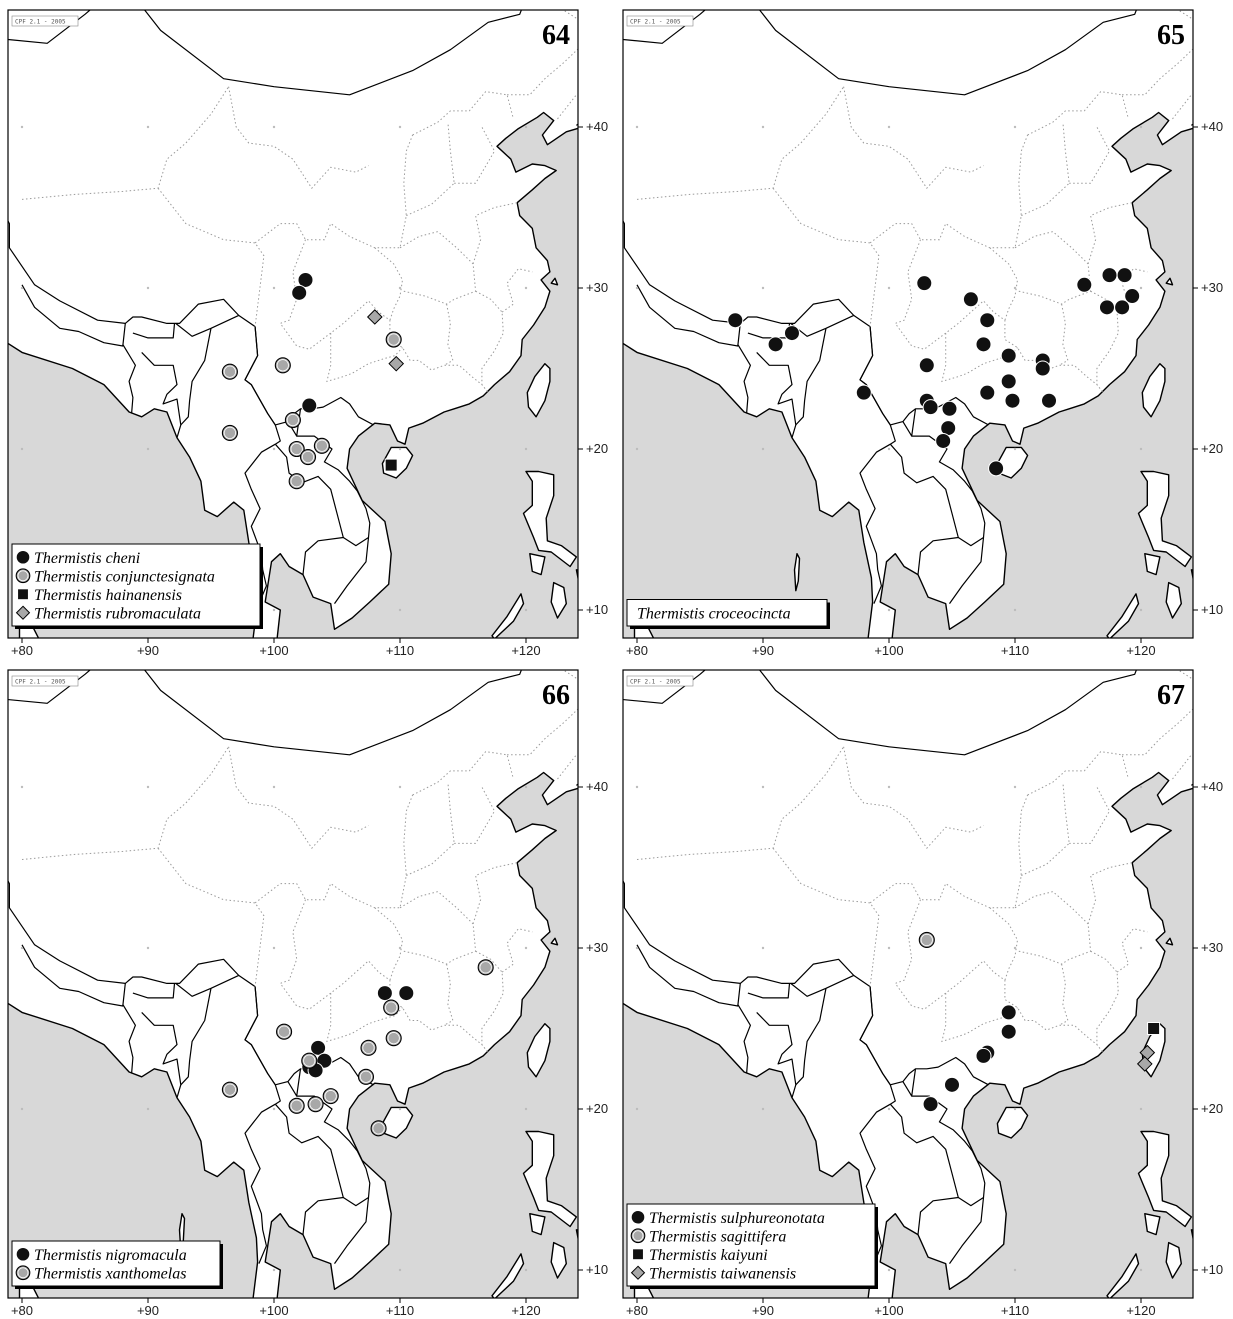  I want to click on map-number: 66, so click(556, 695).